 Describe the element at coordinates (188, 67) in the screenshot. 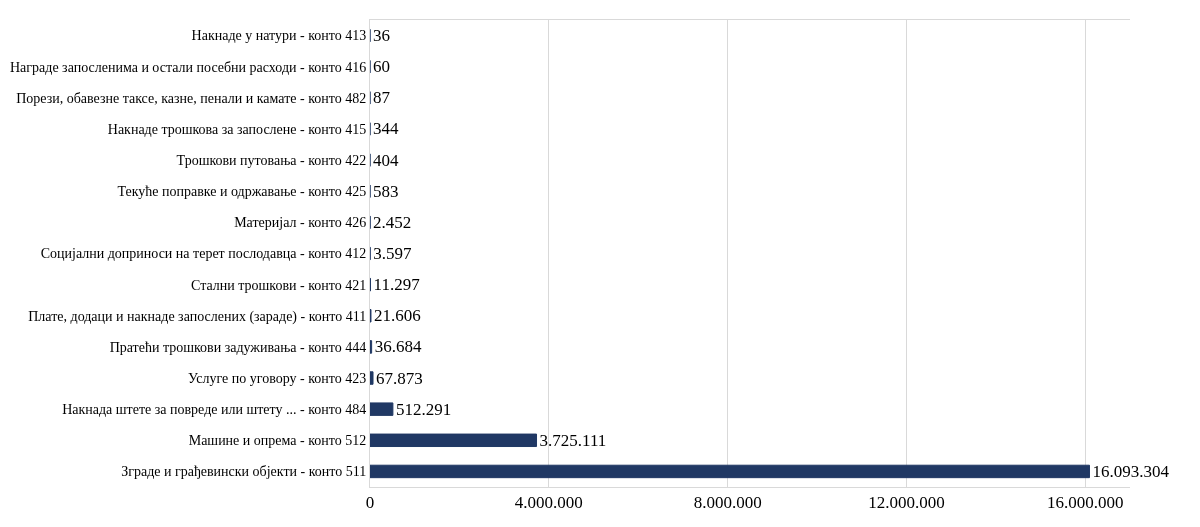

I see `y-tick-label: Награде запосленима и остали посебни расходи - конто 416` at that location.